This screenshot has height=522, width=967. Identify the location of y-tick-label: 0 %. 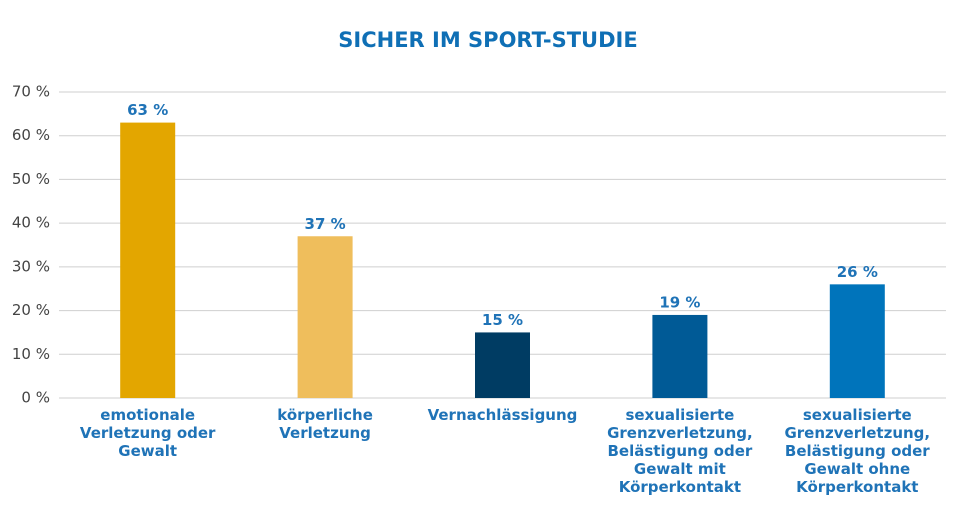
(35, 398).